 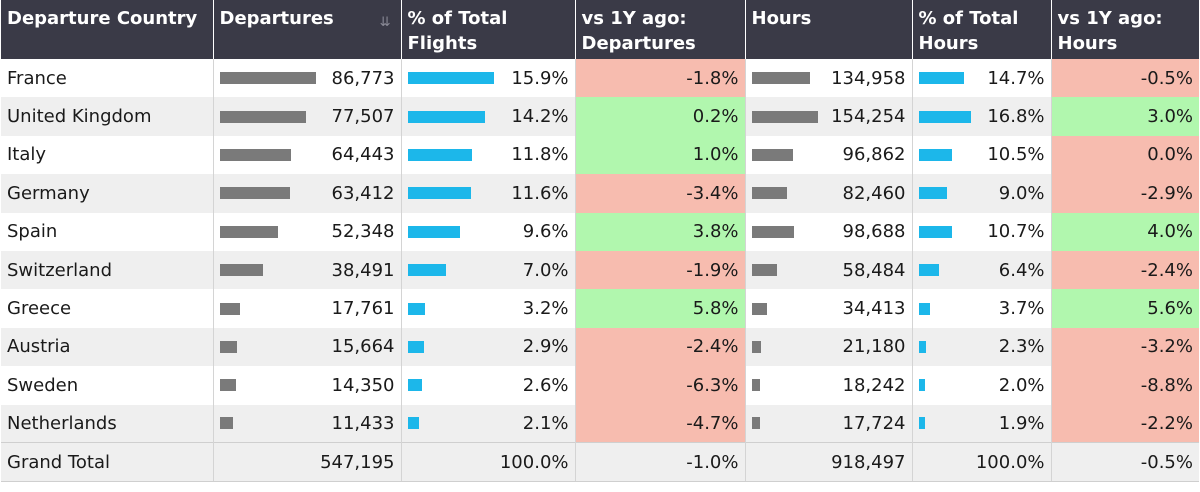 I want to click on departures-cell: 86,773, so click(x=307, y=78).